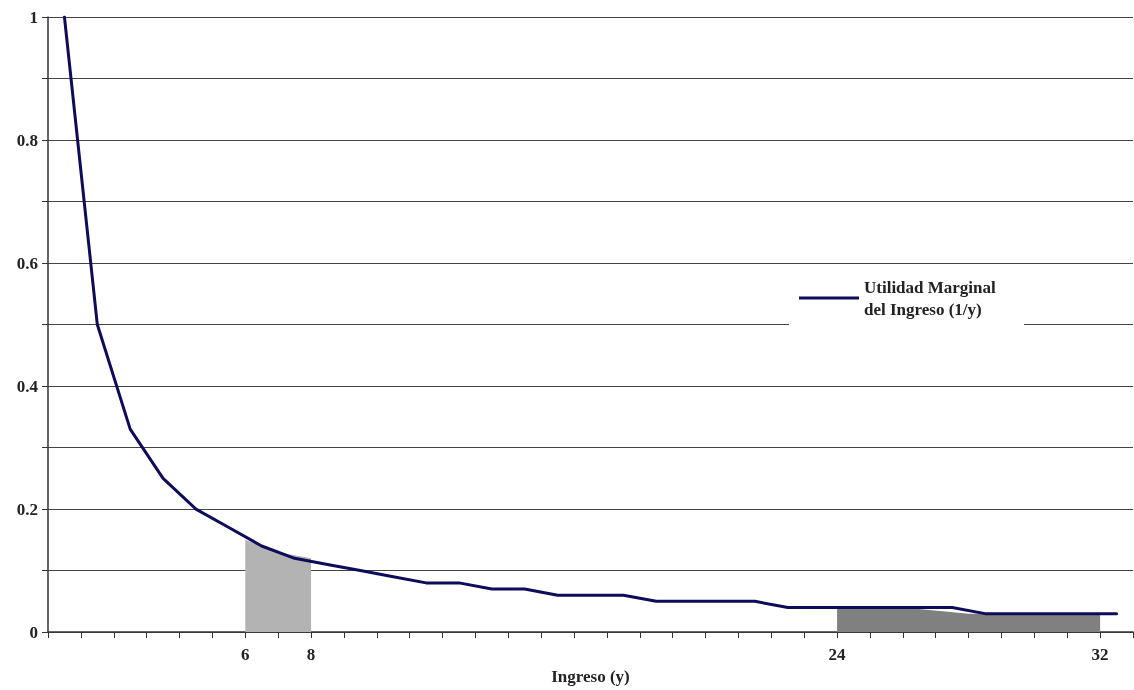  I want to click on y-tick-label: 1, so click(33, 17).